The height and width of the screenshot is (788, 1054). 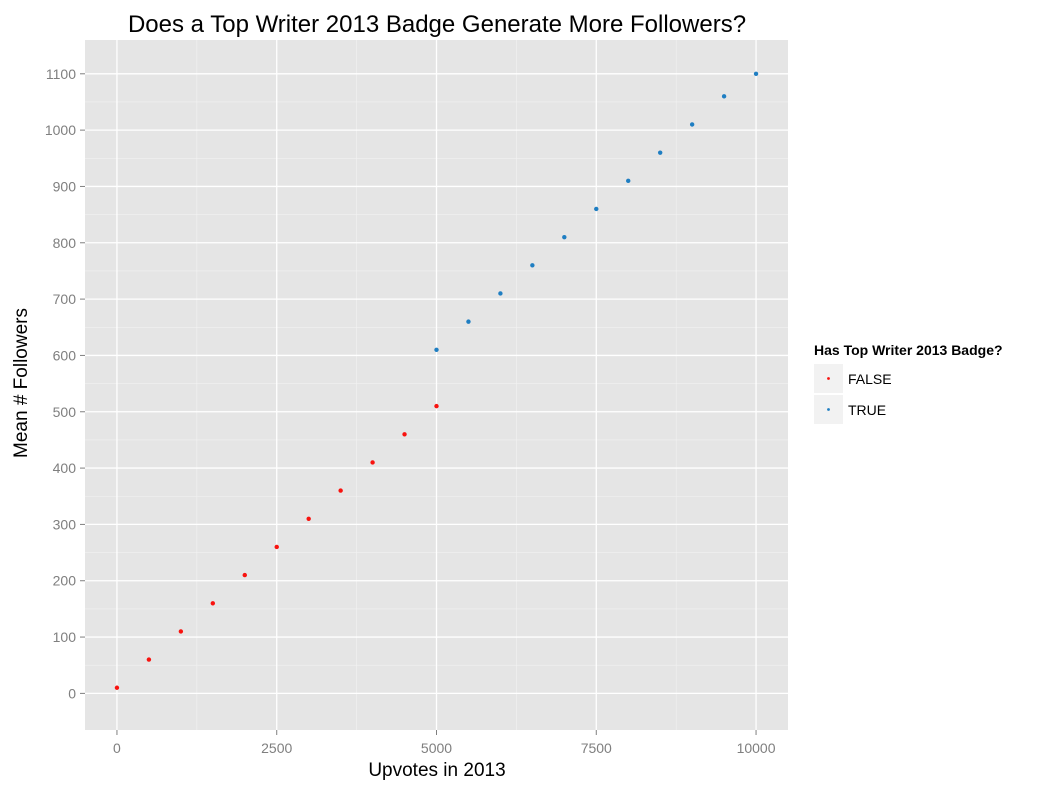 I want to click on legend-label: FALSE, so click(x=870, y=379).